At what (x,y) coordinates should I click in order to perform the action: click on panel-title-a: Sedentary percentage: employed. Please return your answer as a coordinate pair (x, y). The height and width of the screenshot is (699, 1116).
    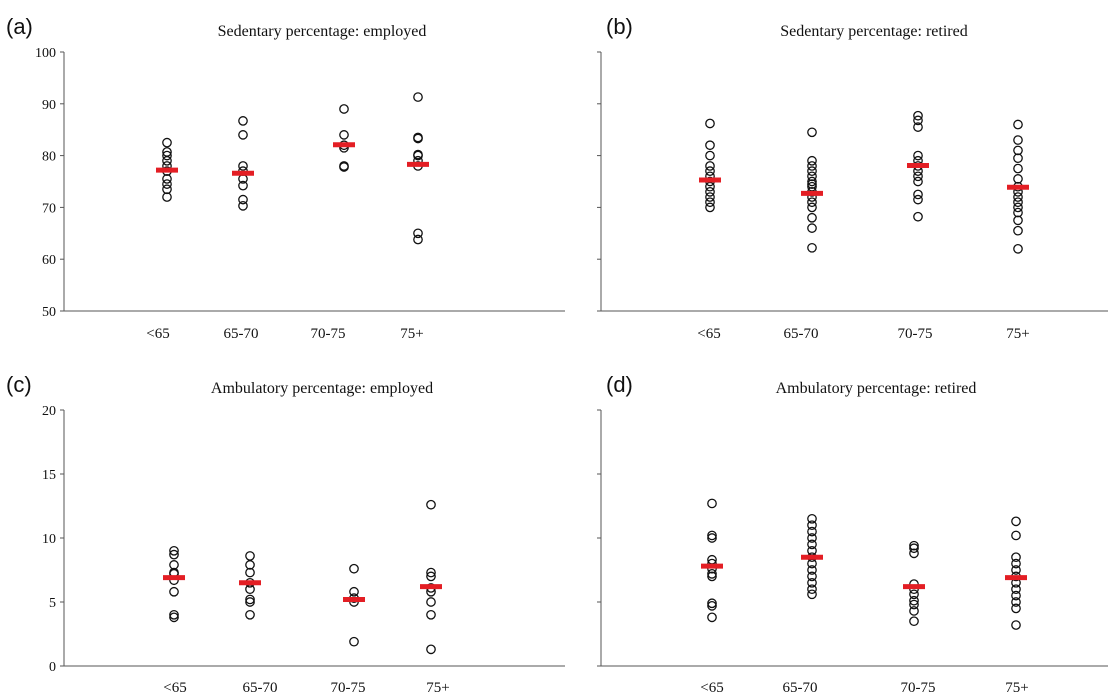
    Looking at the image, I should click on (322, 31).